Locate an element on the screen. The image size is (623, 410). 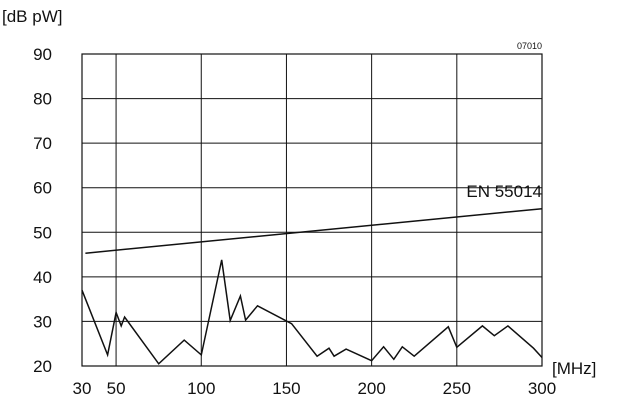
y-axis-label: [dB pW] is located at coordinates (32, 16).